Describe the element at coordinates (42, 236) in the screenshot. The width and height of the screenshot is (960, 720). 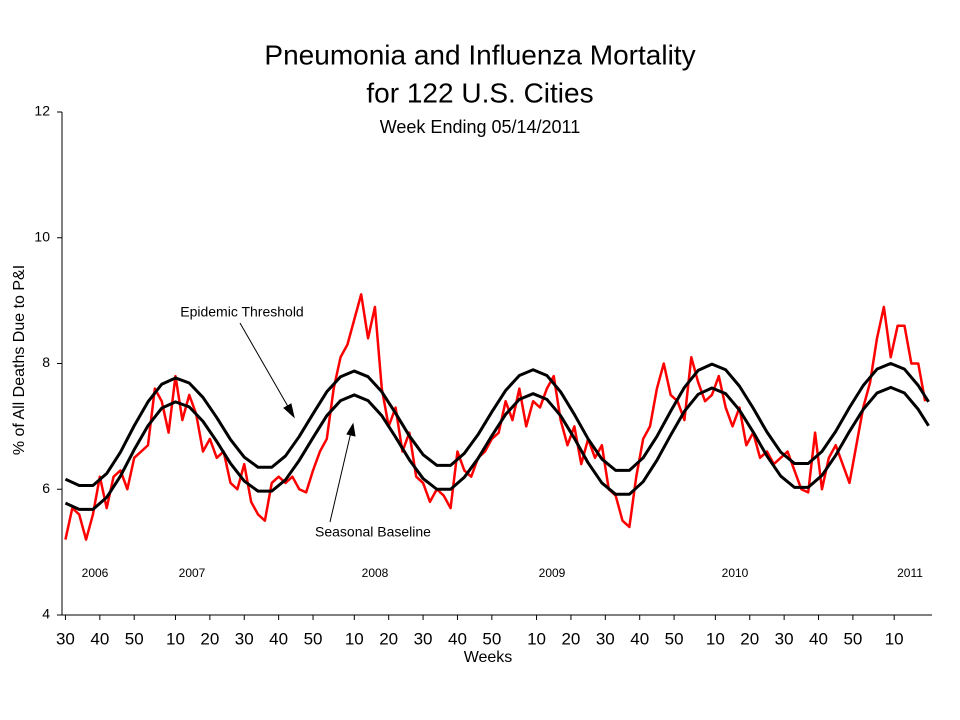
I see `y-tick-label: 10` at that location.